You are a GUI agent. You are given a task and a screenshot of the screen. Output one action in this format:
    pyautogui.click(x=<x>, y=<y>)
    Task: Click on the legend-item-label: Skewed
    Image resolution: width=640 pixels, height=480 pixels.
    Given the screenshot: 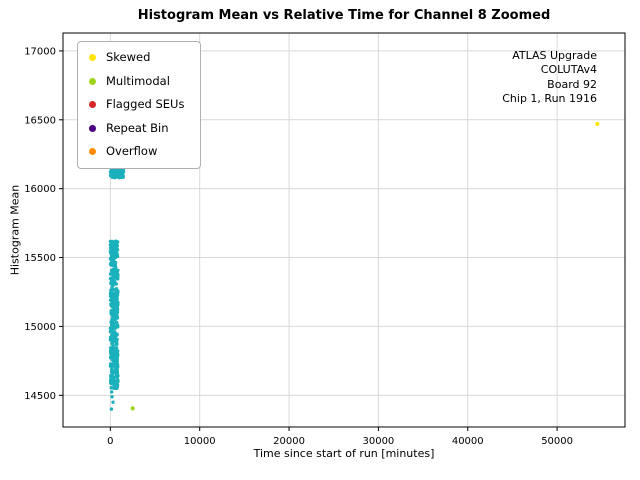 What is the action you would take?
    pyautogui.click(x=128, y=57)
    